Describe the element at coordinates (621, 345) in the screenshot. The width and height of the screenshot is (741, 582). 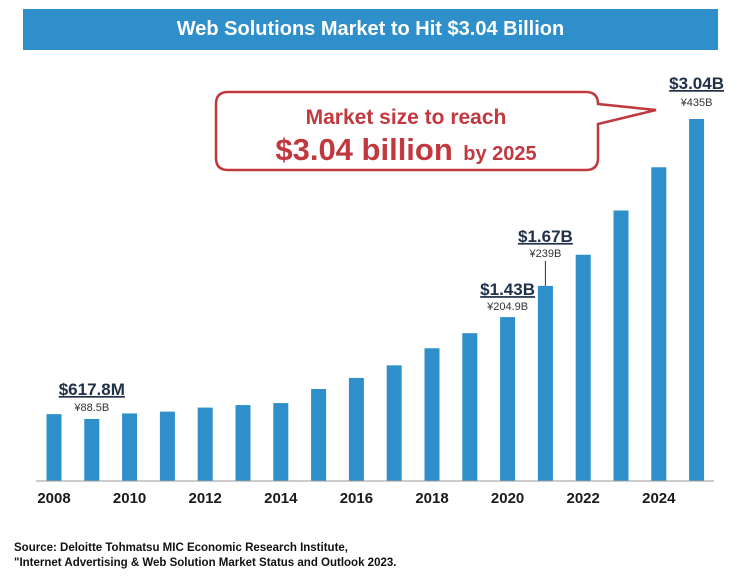
I see `bar-2023` at that location.